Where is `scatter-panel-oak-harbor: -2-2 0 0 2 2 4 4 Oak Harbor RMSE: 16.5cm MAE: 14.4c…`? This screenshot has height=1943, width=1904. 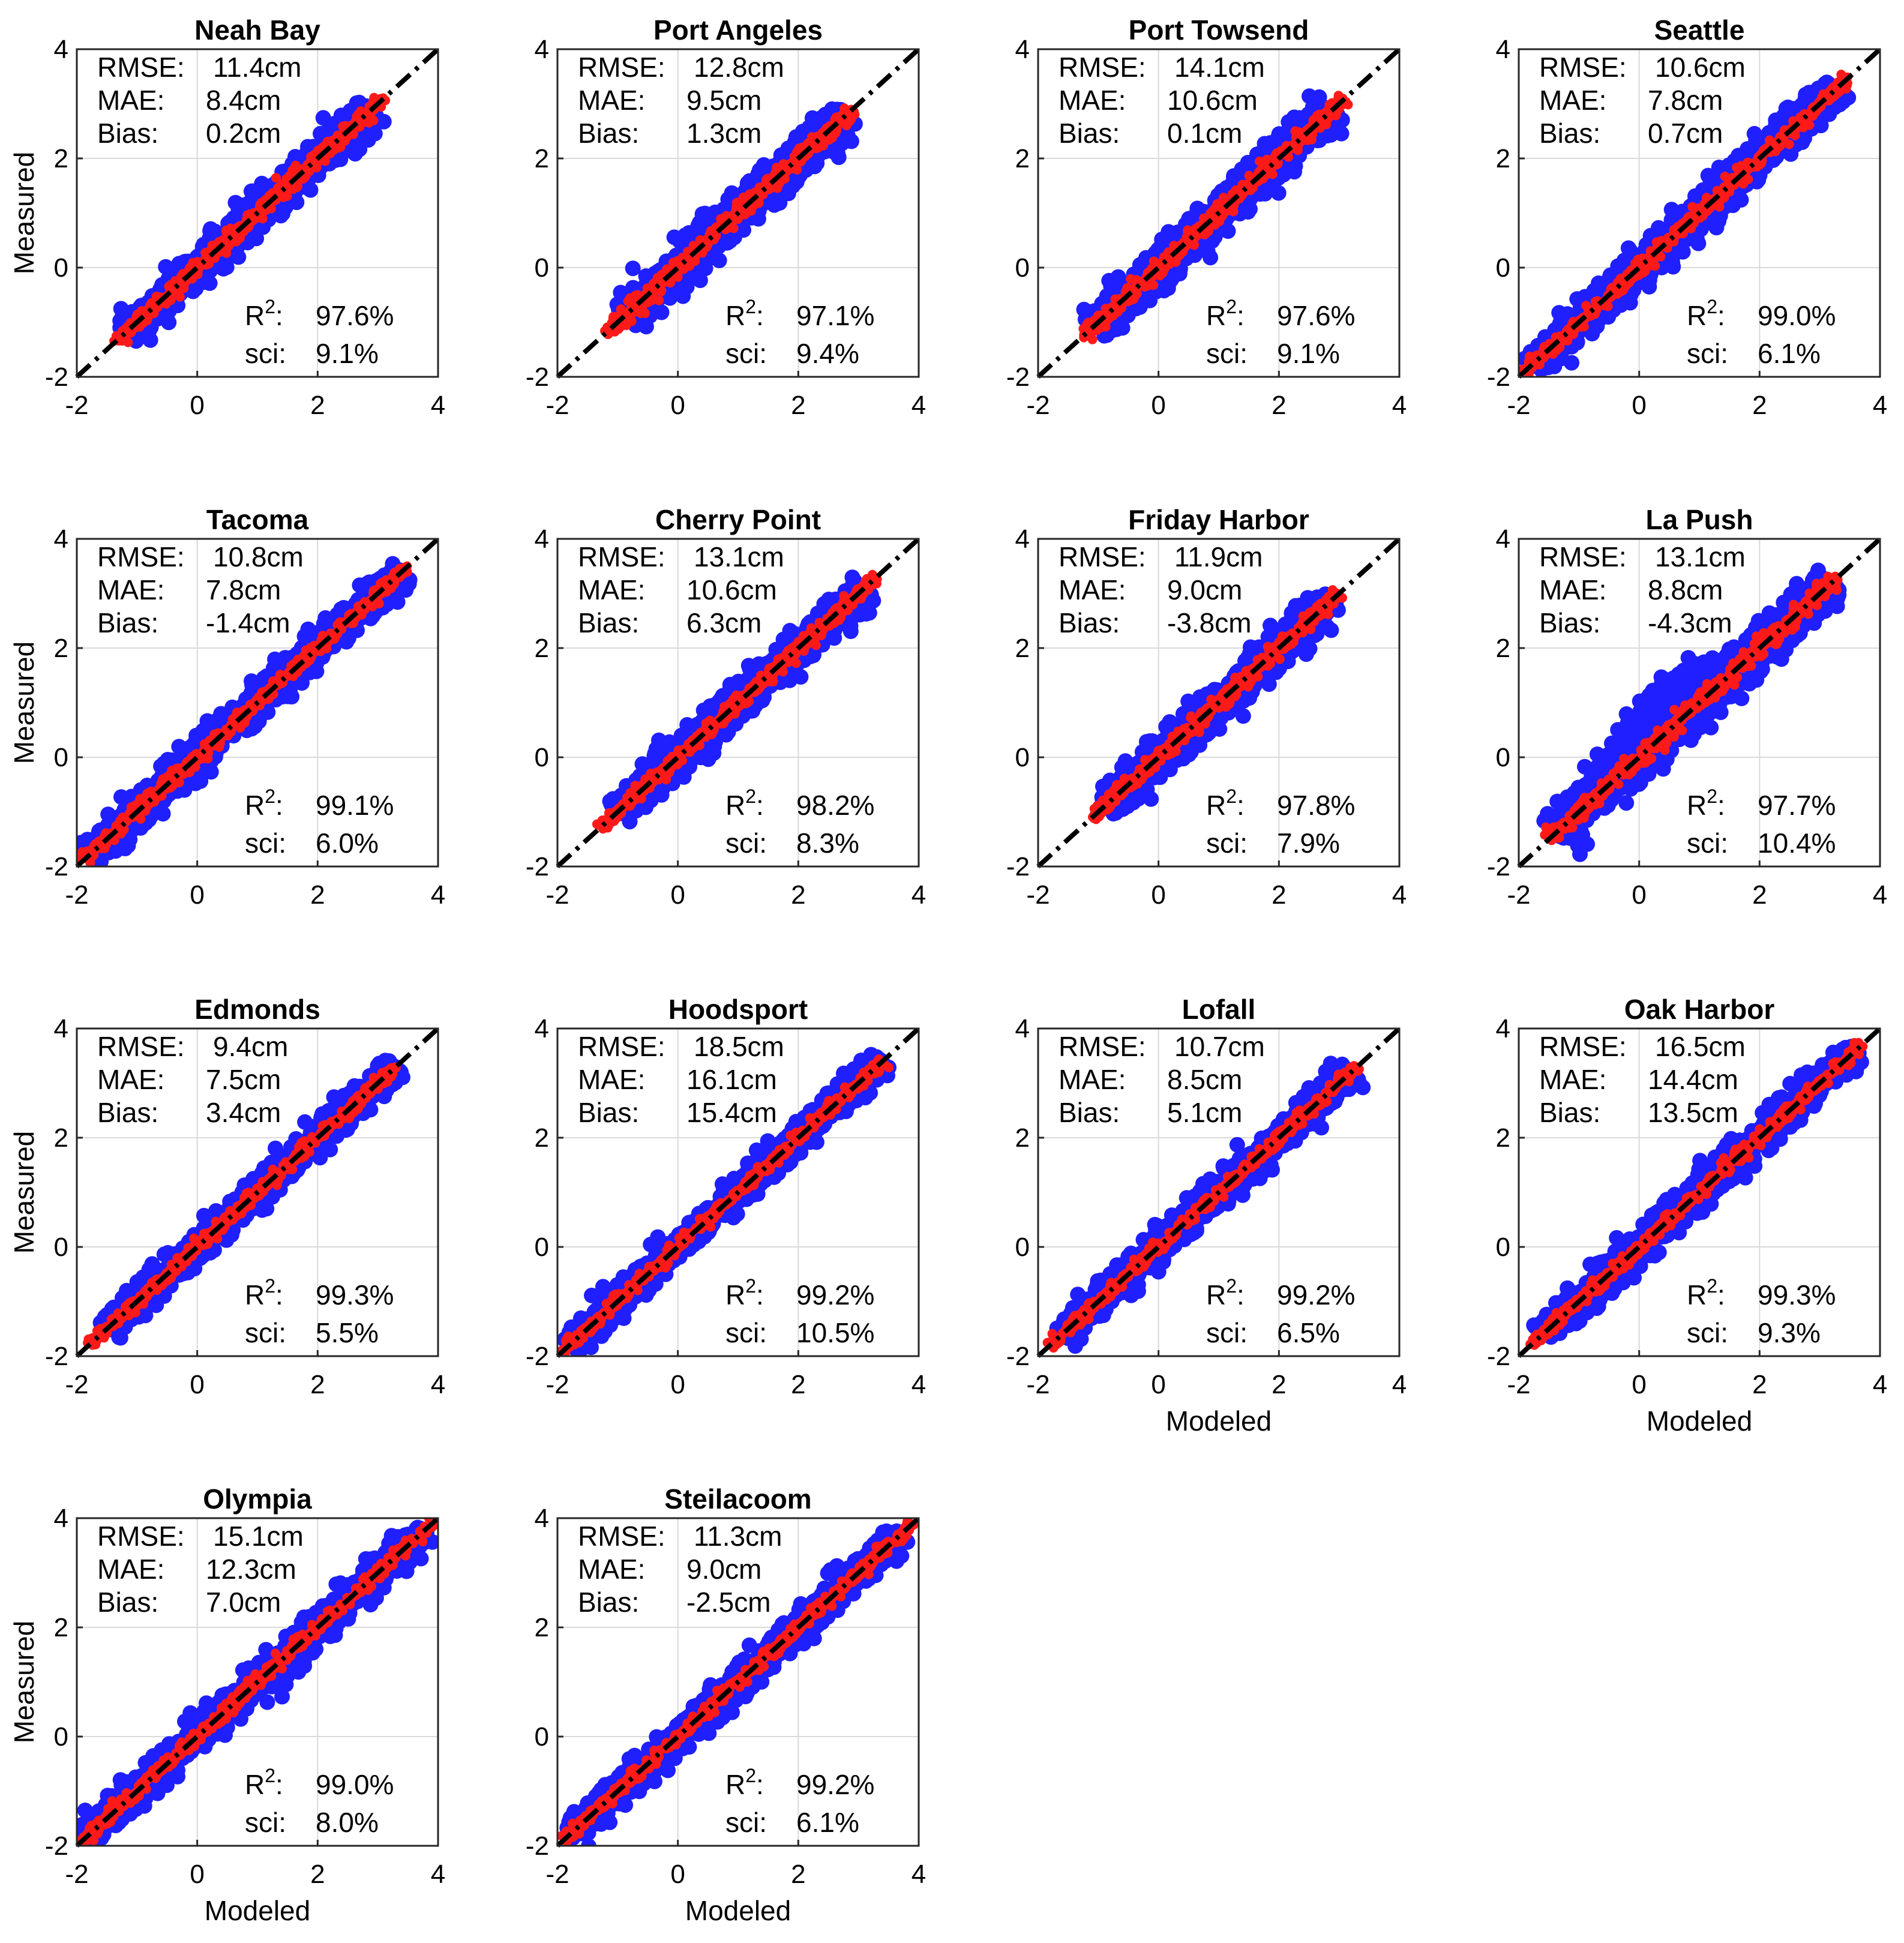
scatter-panel-oak-harbor: -2-2 0 0 2 2 4 4 Oak Harbor RMSE: 16.5cm MAE: 14.4c… is located at coordinates (1687, 1215).